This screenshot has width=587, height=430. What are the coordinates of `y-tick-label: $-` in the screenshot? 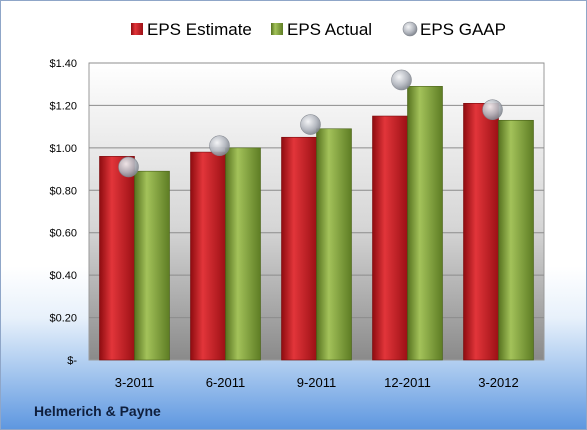 It's located at (72, 361).